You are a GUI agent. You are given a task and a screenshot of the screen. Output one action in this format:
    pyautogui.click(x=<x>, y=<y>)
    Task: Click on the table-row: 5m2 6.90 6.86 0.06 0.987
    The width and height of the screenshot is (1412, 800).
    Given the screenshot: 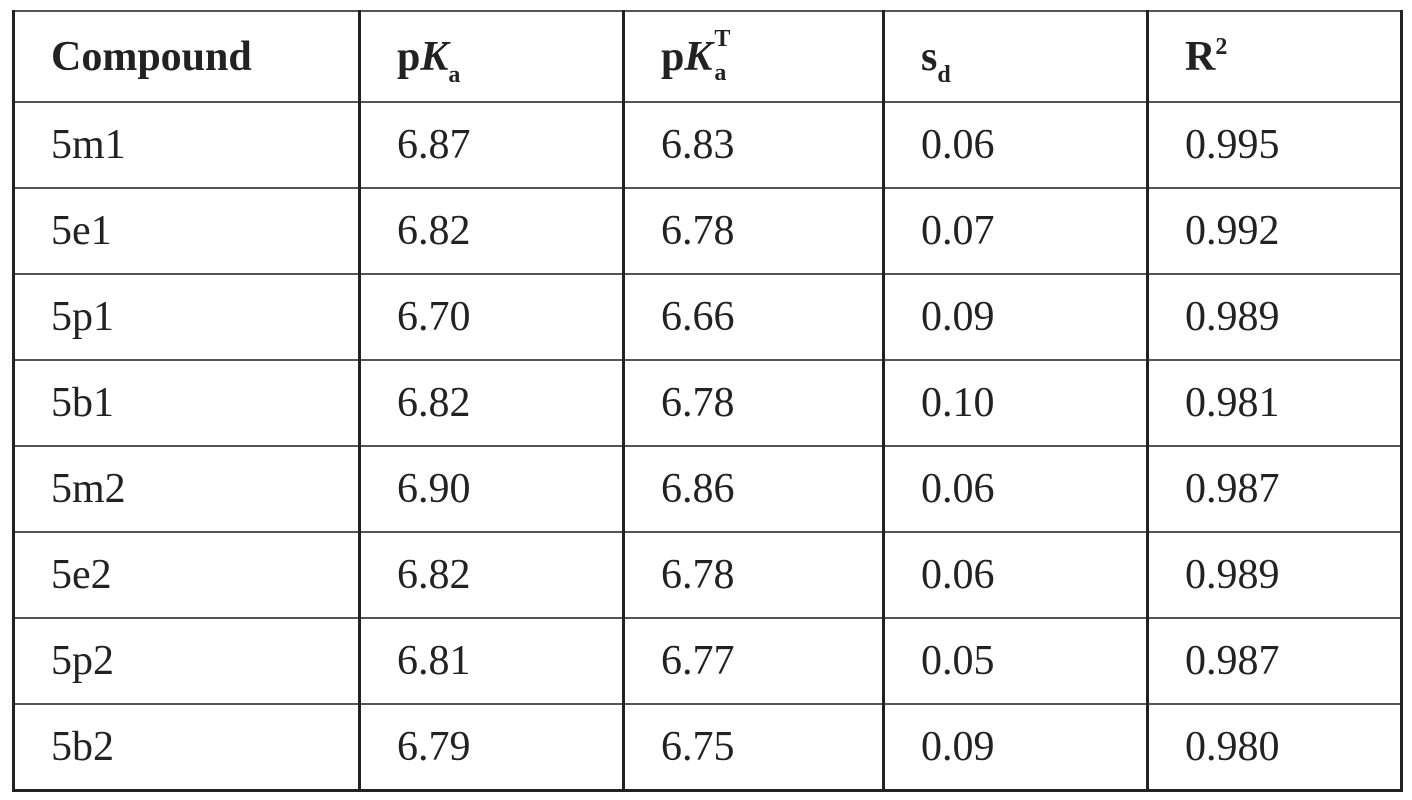 What is the action you would take?
    pyautogui.click(x=707, y=489)
    